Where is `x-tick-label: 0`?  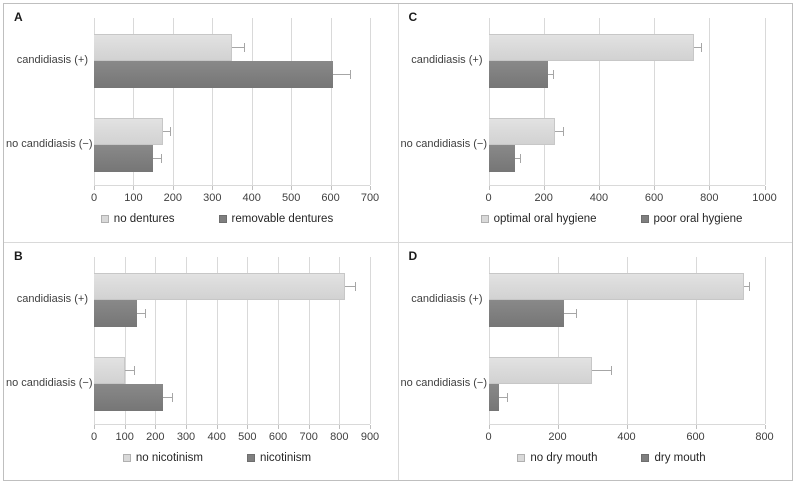
x-tick-label: 0 is located at coordinates (488, 436).